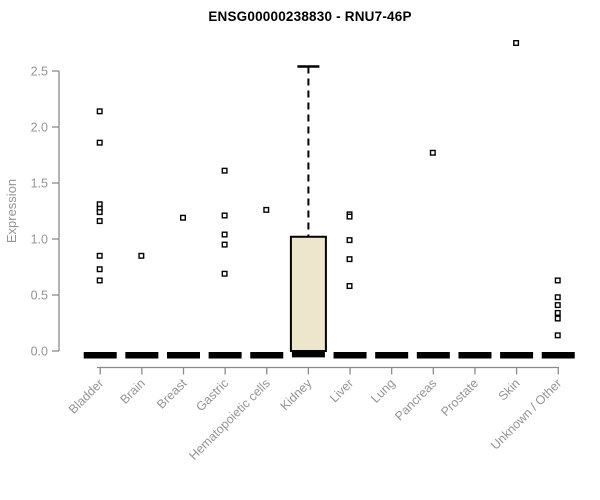  I want to click on box, so click(308, 293).